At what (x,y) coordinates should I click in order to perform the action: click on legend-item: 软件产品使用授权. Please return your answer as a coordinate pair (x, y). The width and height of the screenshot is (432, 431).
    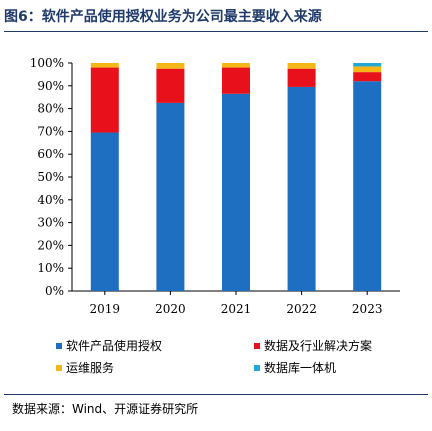
    Looking at the image, I should click on (109, 345).